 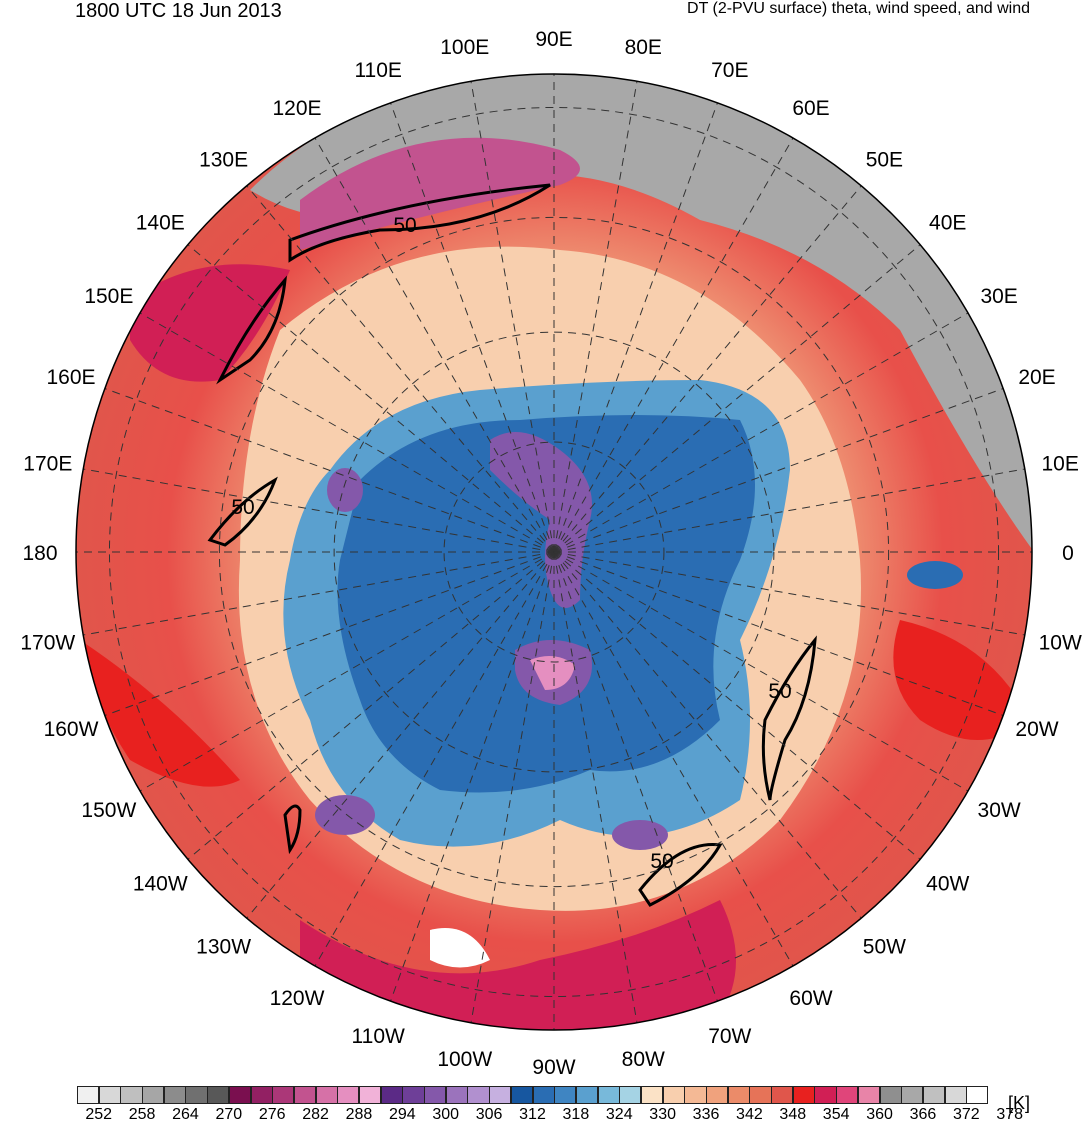 What do you see at coordinates (223, 159) in the screenshot?
I see `longitude-label-130e: 130E` at bounding box center [223, 159].